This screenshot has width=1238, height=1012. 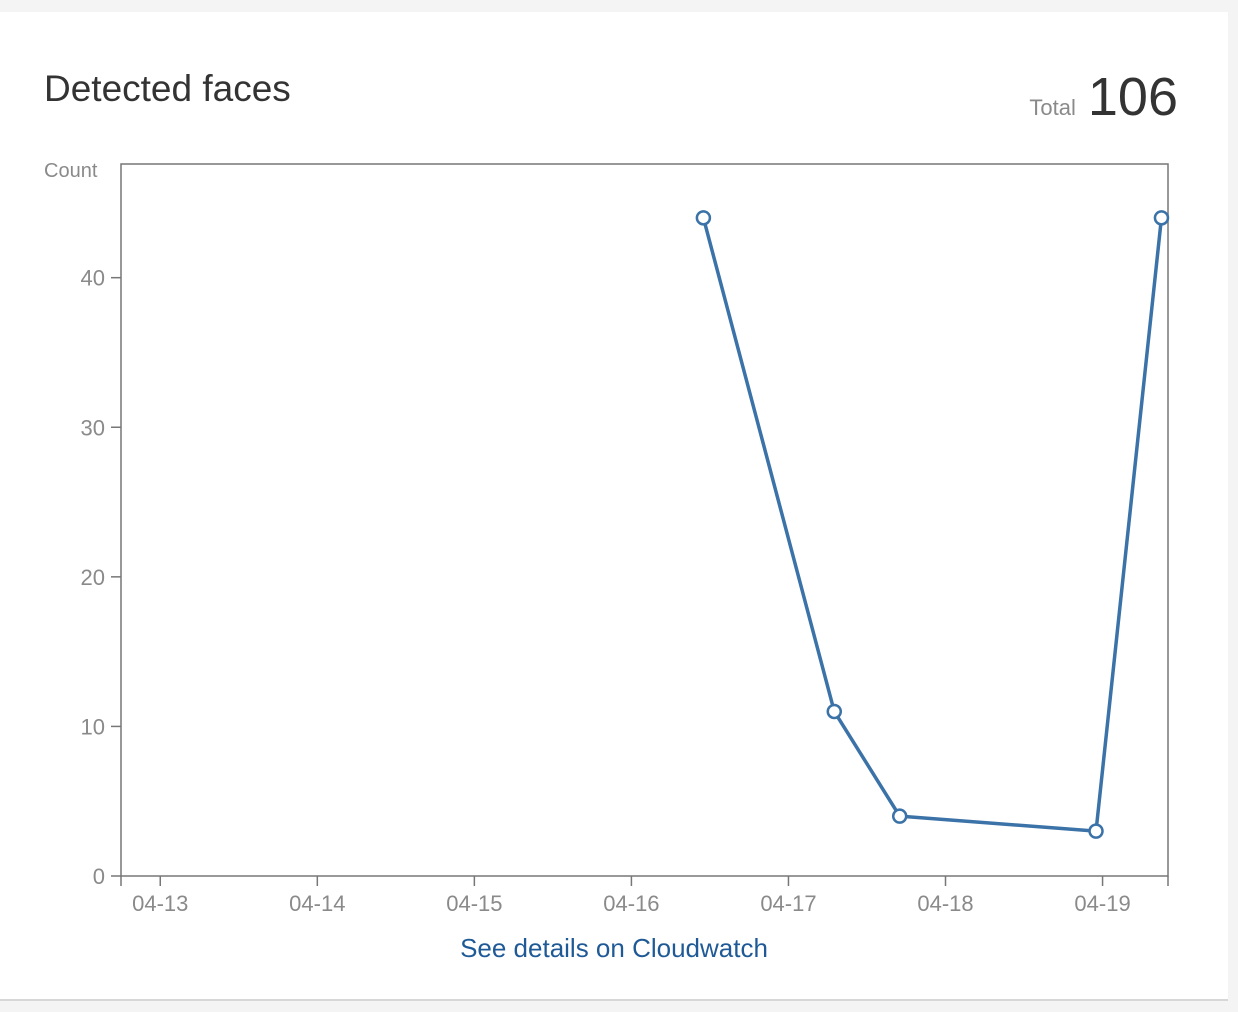 I want to click on total-label: Total, so click(x=1052, y=107).